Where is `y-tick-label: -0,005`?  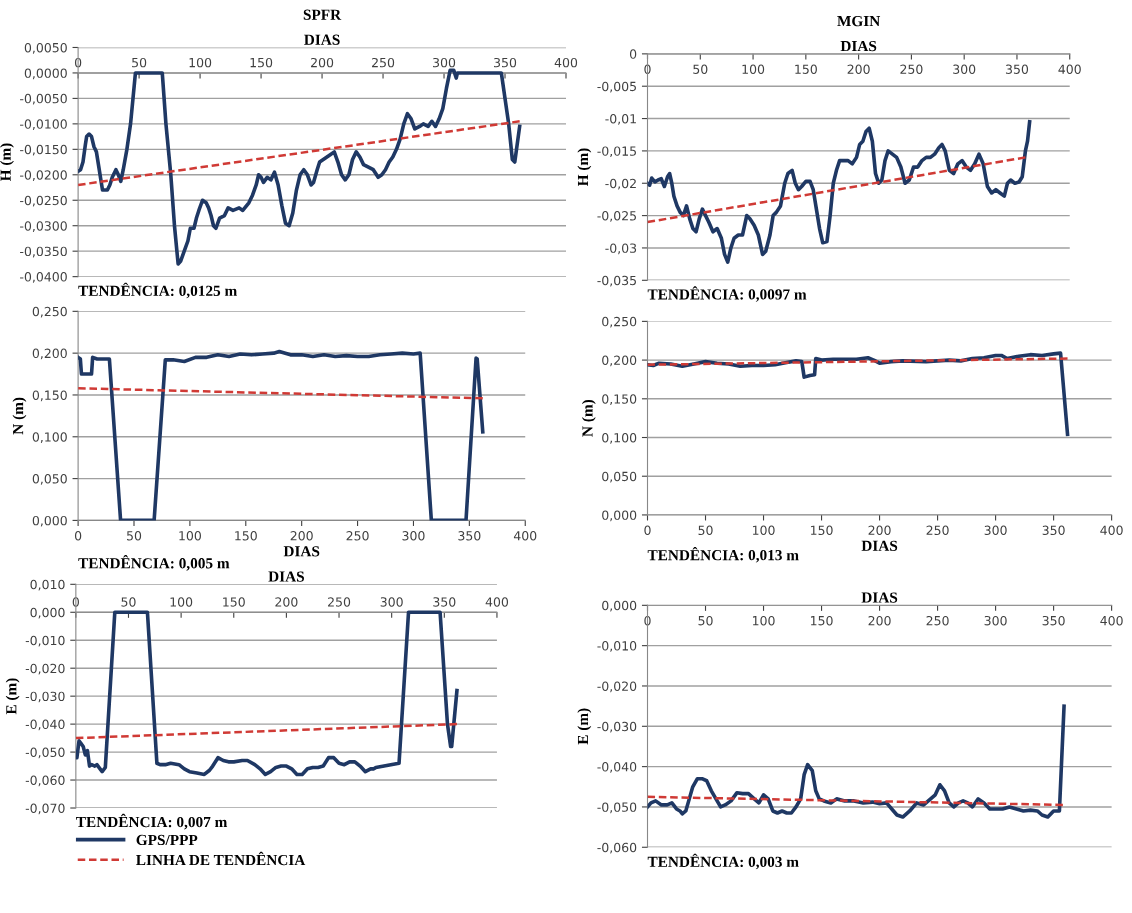
y-tick-label: -0,005 is located at coordinates (616, 87).